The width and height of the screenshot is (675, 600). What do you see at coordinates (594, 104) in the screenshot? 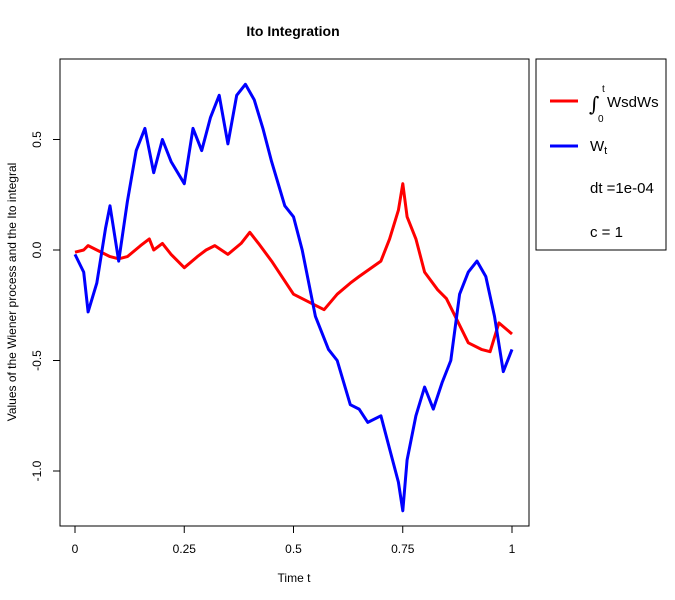
I see `legend-integral-symbol: ∫` at bounding box center [594, 104].